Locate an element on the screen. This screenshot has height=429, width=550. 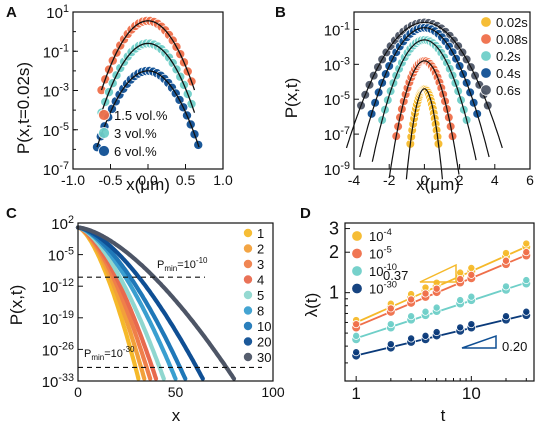
legend-label: 5 is located at coordinates (260, 295).